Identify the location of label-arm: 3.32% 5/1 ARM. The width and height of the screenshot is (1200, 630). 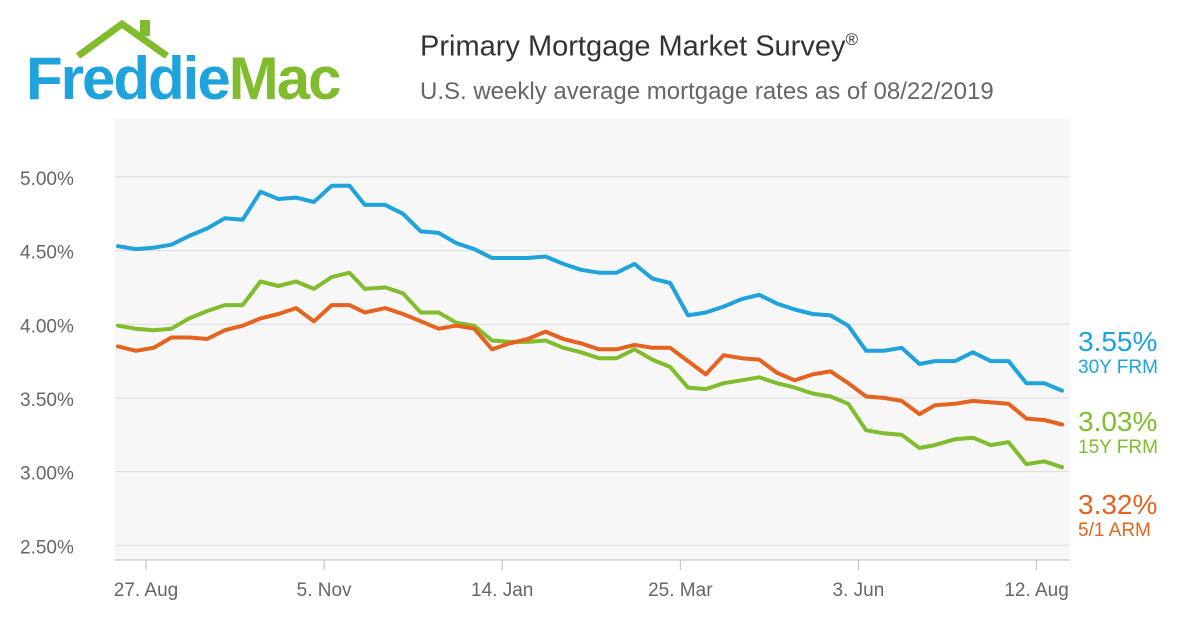
(1117, 516).